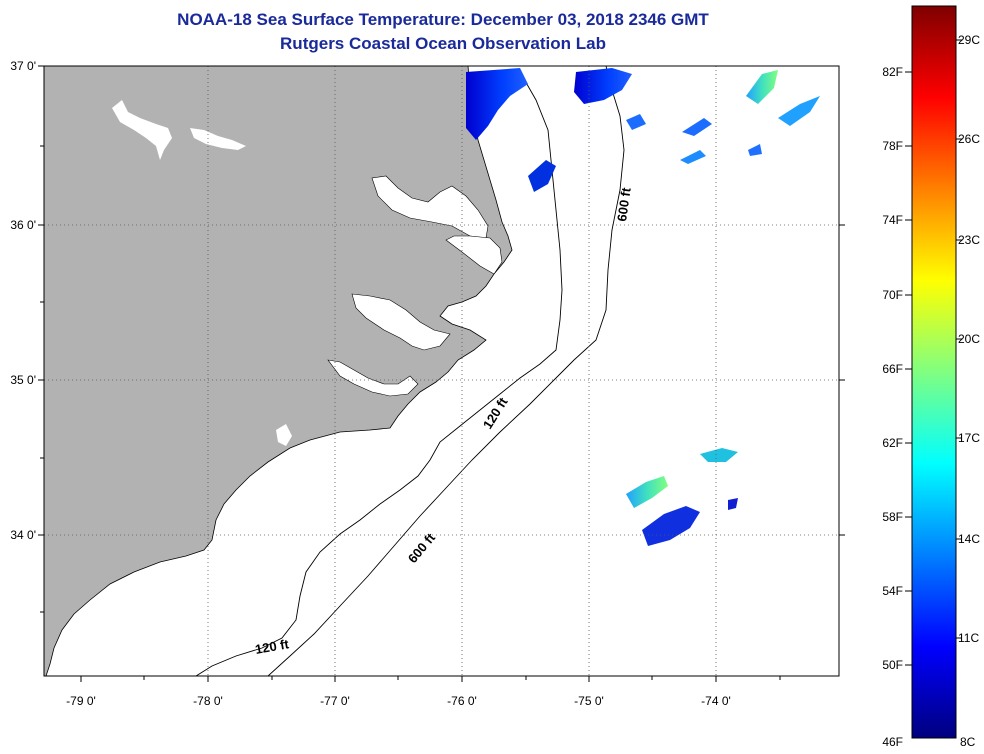  What do you see at coordinates (443, 43) in the screenshot?
I see `map-subtitle: Rutgers Coastal Ocean Observation Lab` at bounding box center [443, 43].